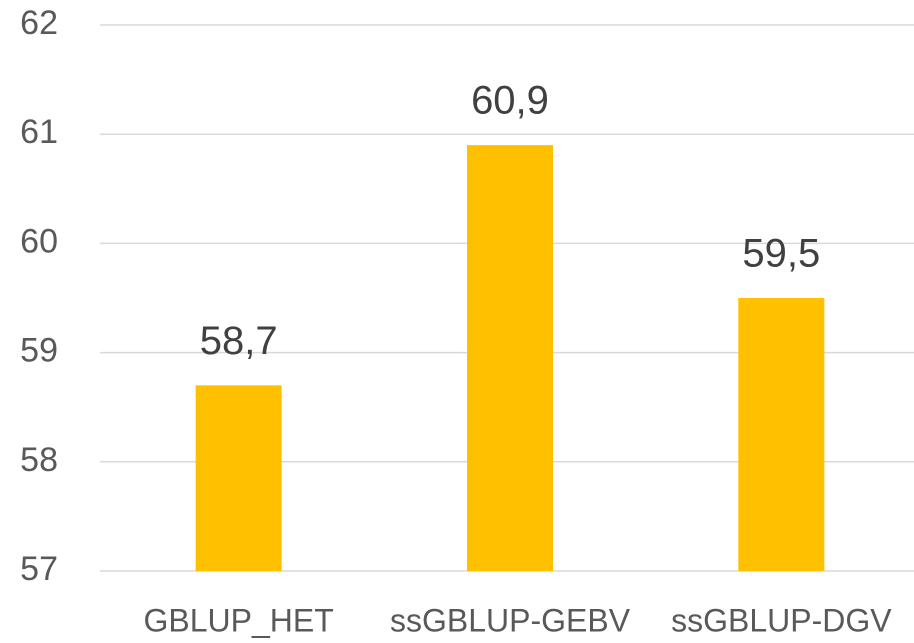 This screenshot has width=914, height=643. Describe the element at coordinates (39, 132) in the screenshot. I see `y-tick-label: 61` at that location.